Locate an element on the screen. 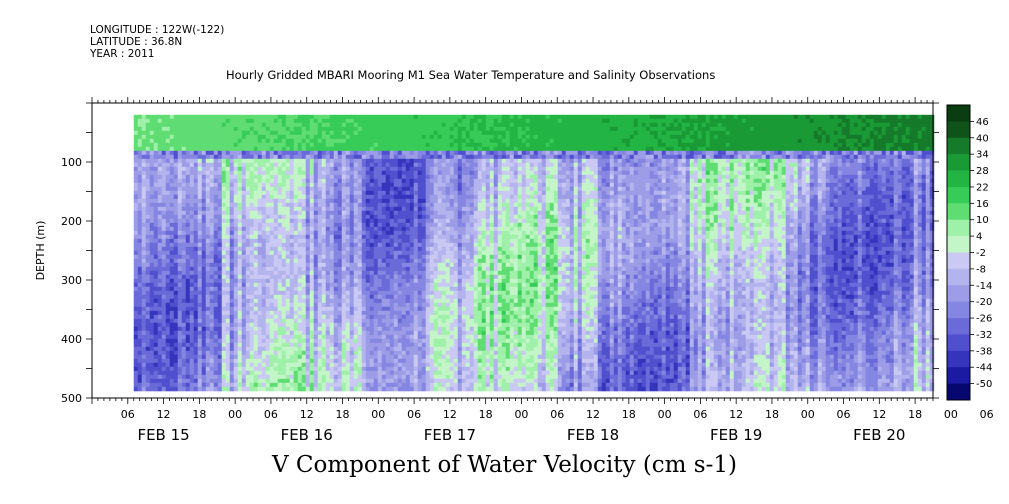 This screenshot has height=504, width=1009. colorbar-label: -8 is located at coordinates (981, 269).